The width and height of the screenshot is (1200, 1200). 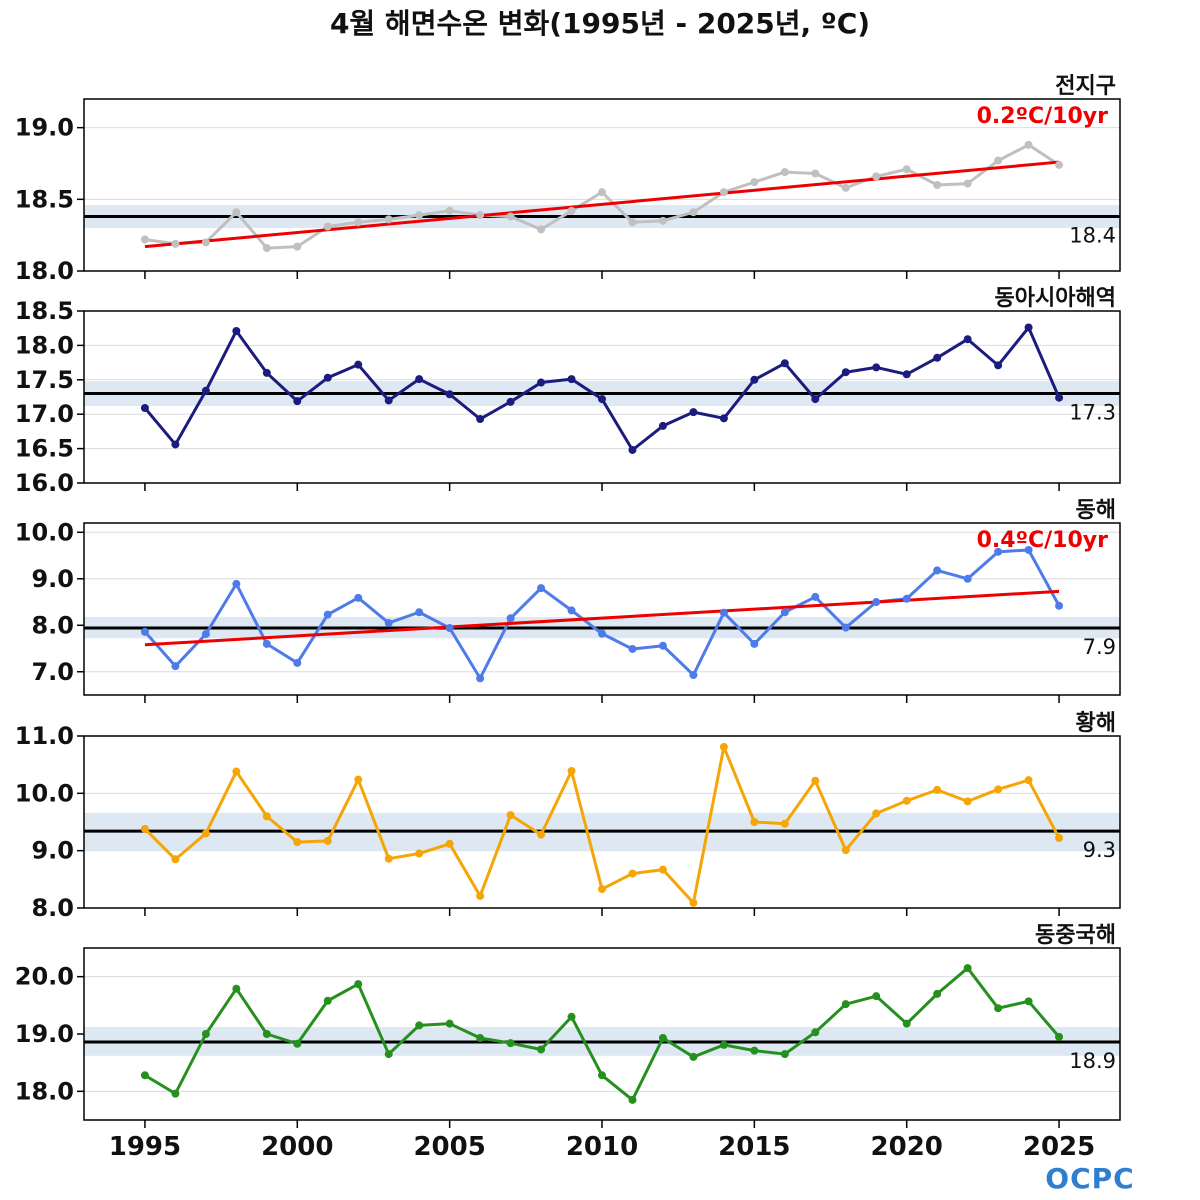 What do you see at coordinates (1099, 850) in the screenshot?
I see `mean-value-label: 9.3` at bounding box center [1099, 850].